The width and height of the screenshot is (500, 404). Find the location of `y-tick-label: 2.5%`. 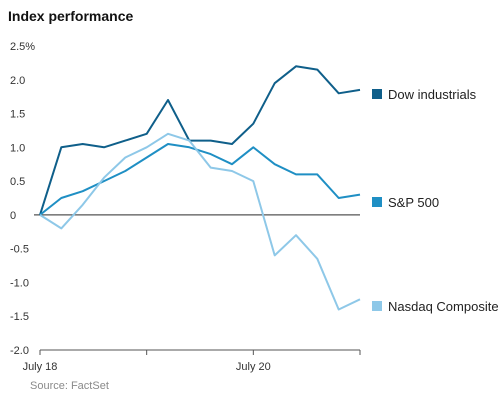

y-tick-label: 2.5% is located at coordinates (22, 47).